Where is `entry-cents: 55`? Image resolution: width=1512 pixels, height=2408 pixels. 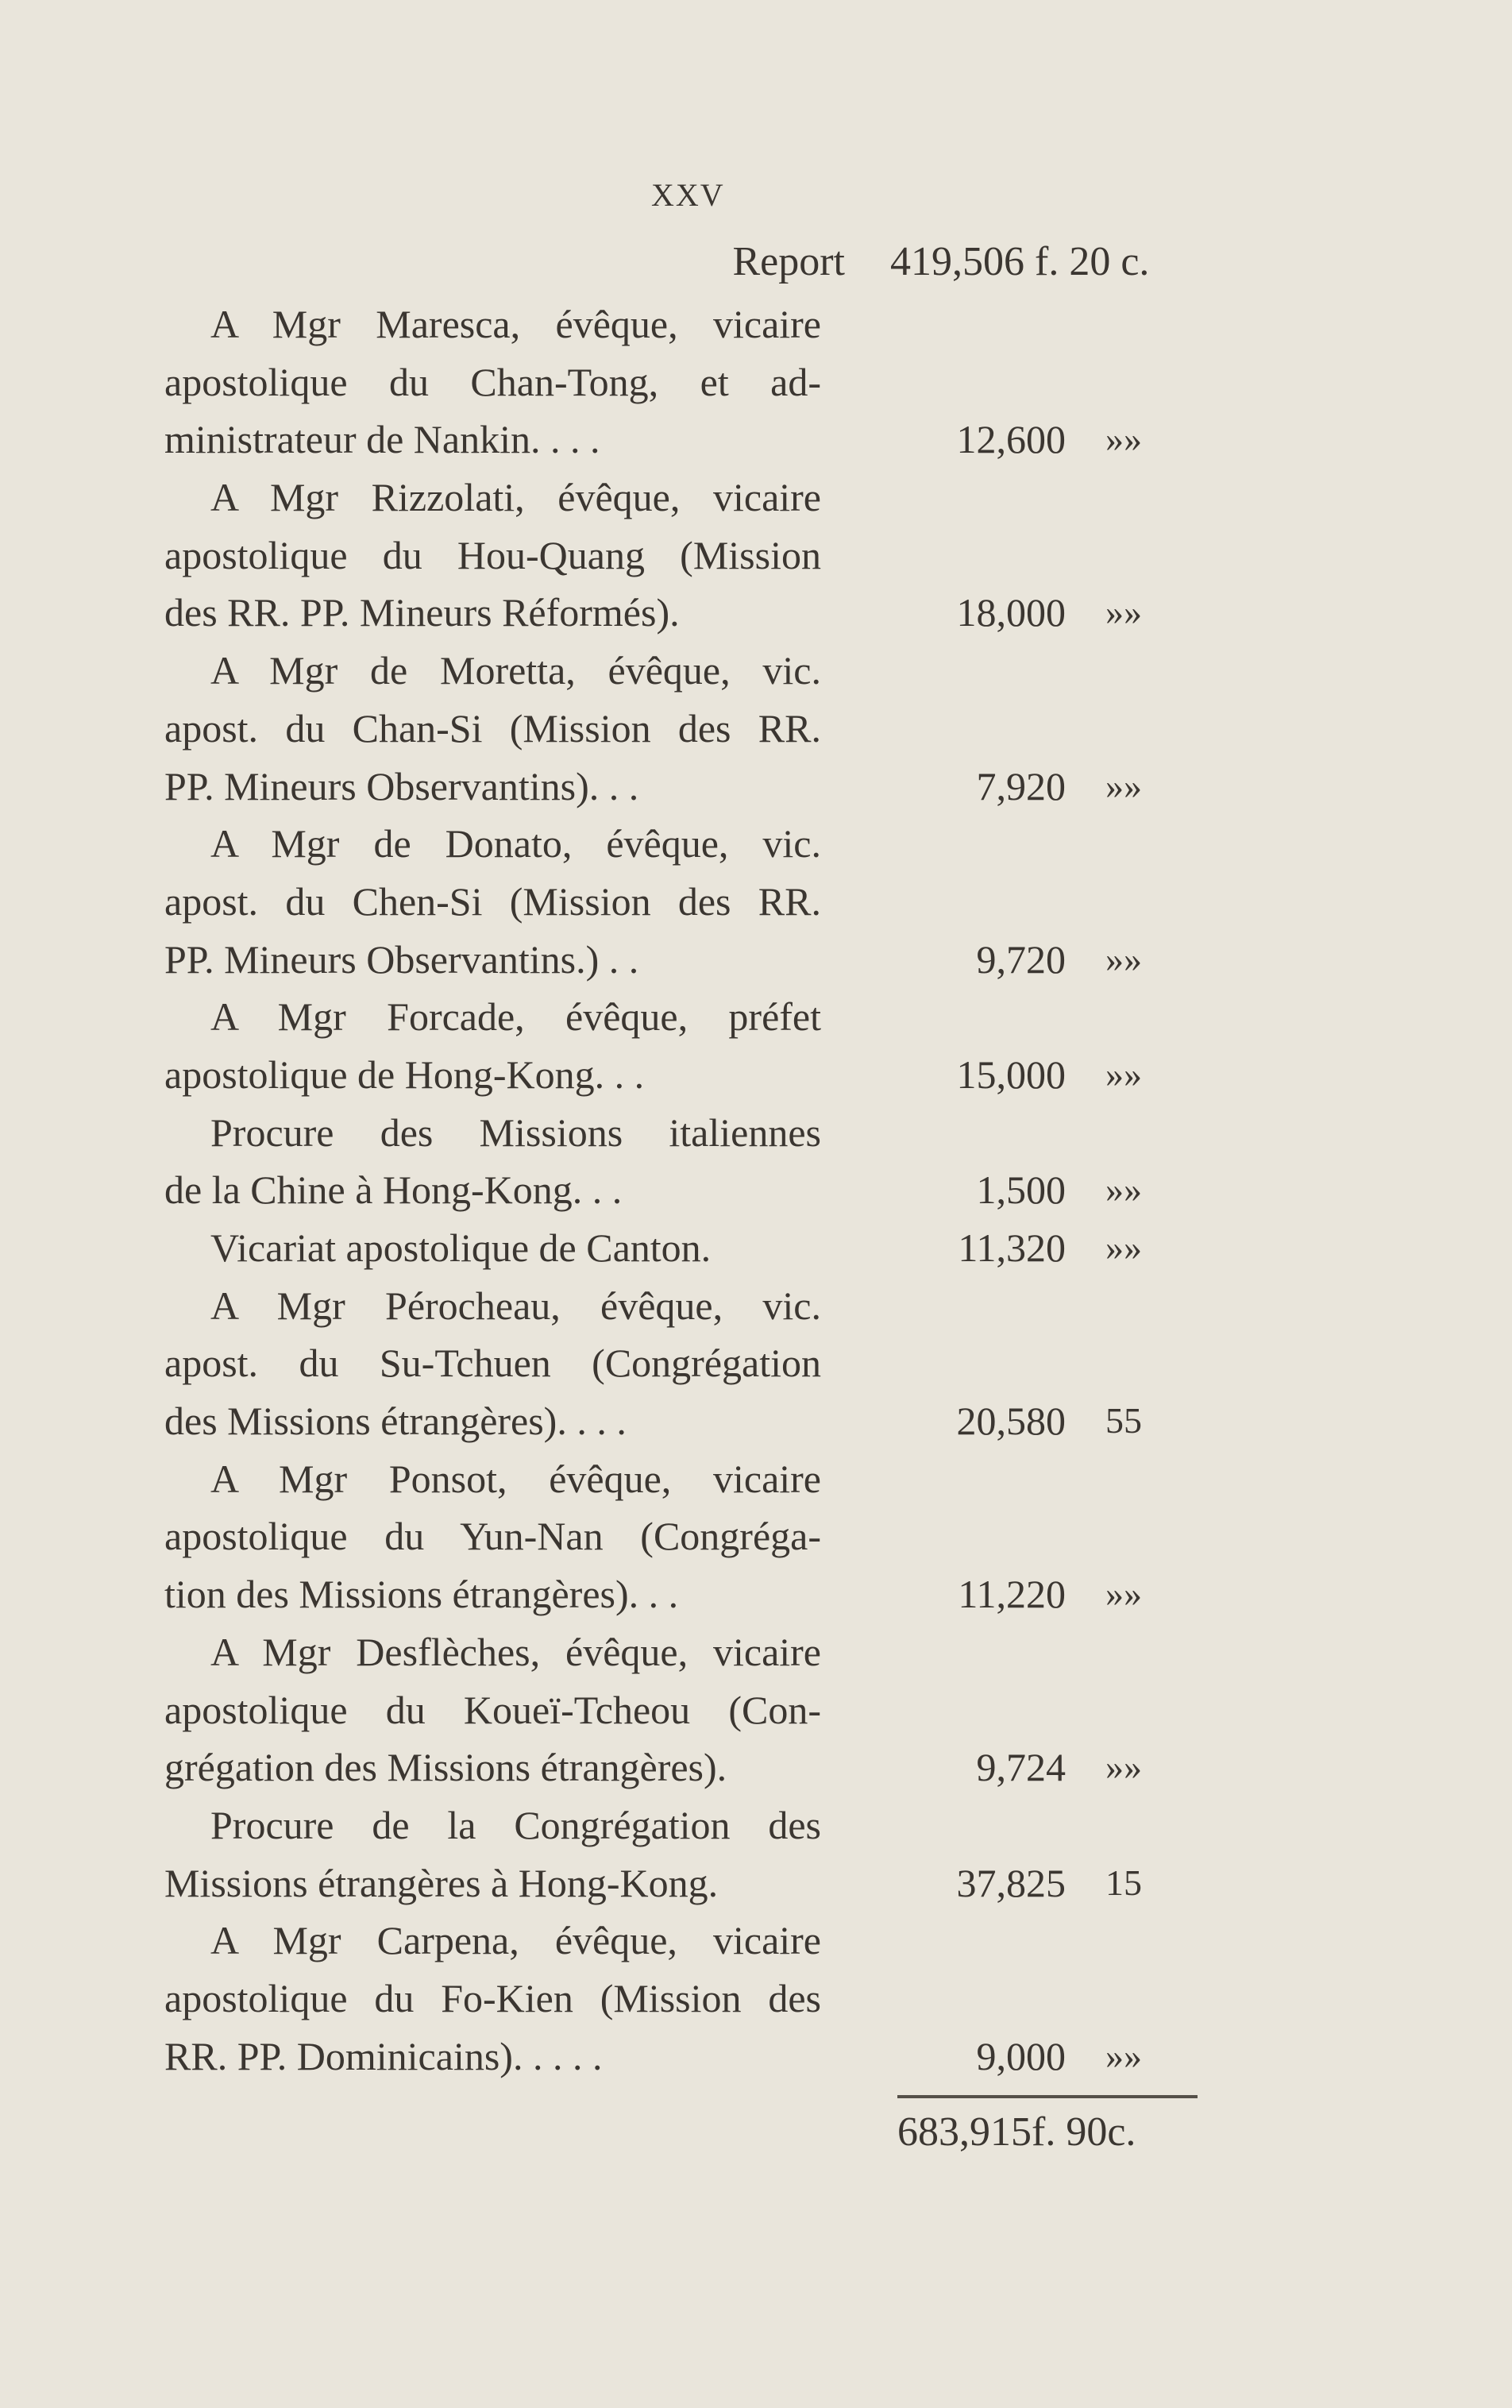
entry-cents: 55 is located at coordinates (1123, 1420).